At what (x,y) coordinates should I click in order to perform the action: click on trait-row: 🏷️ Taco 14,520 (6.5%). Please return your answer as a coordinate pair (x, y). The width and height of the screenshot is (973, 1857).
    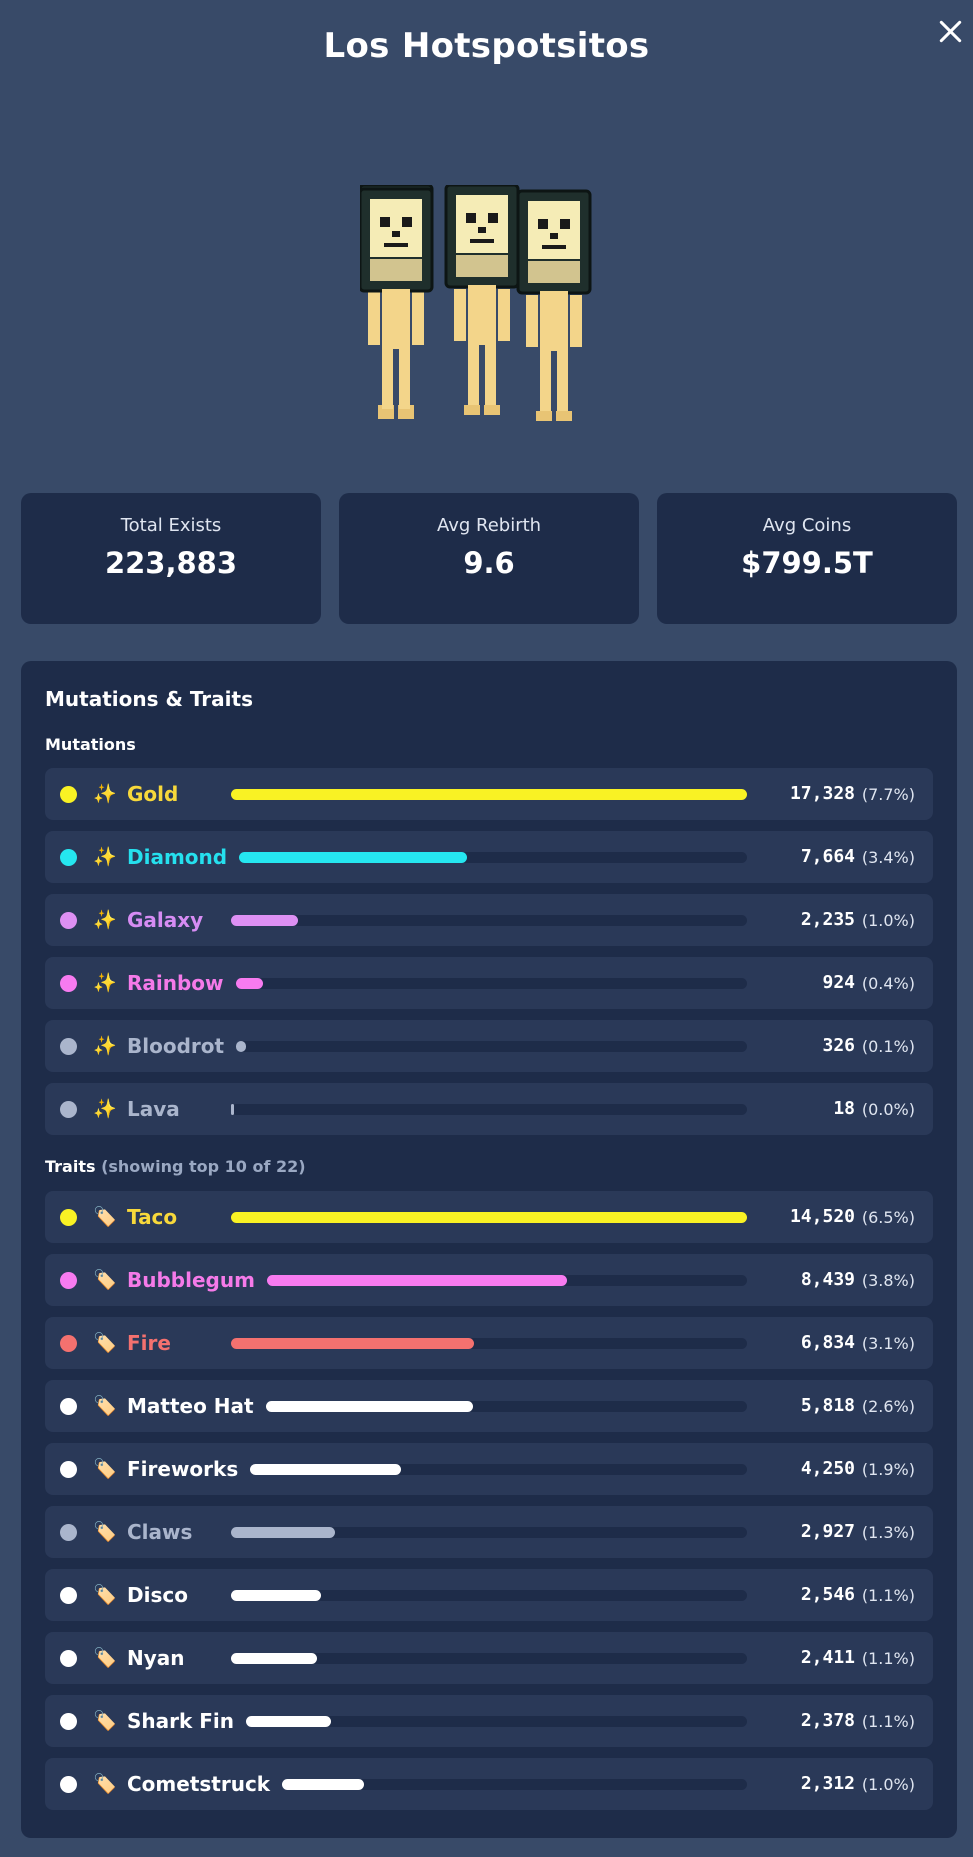
    Looking at the image, I should click on (489, 1217).